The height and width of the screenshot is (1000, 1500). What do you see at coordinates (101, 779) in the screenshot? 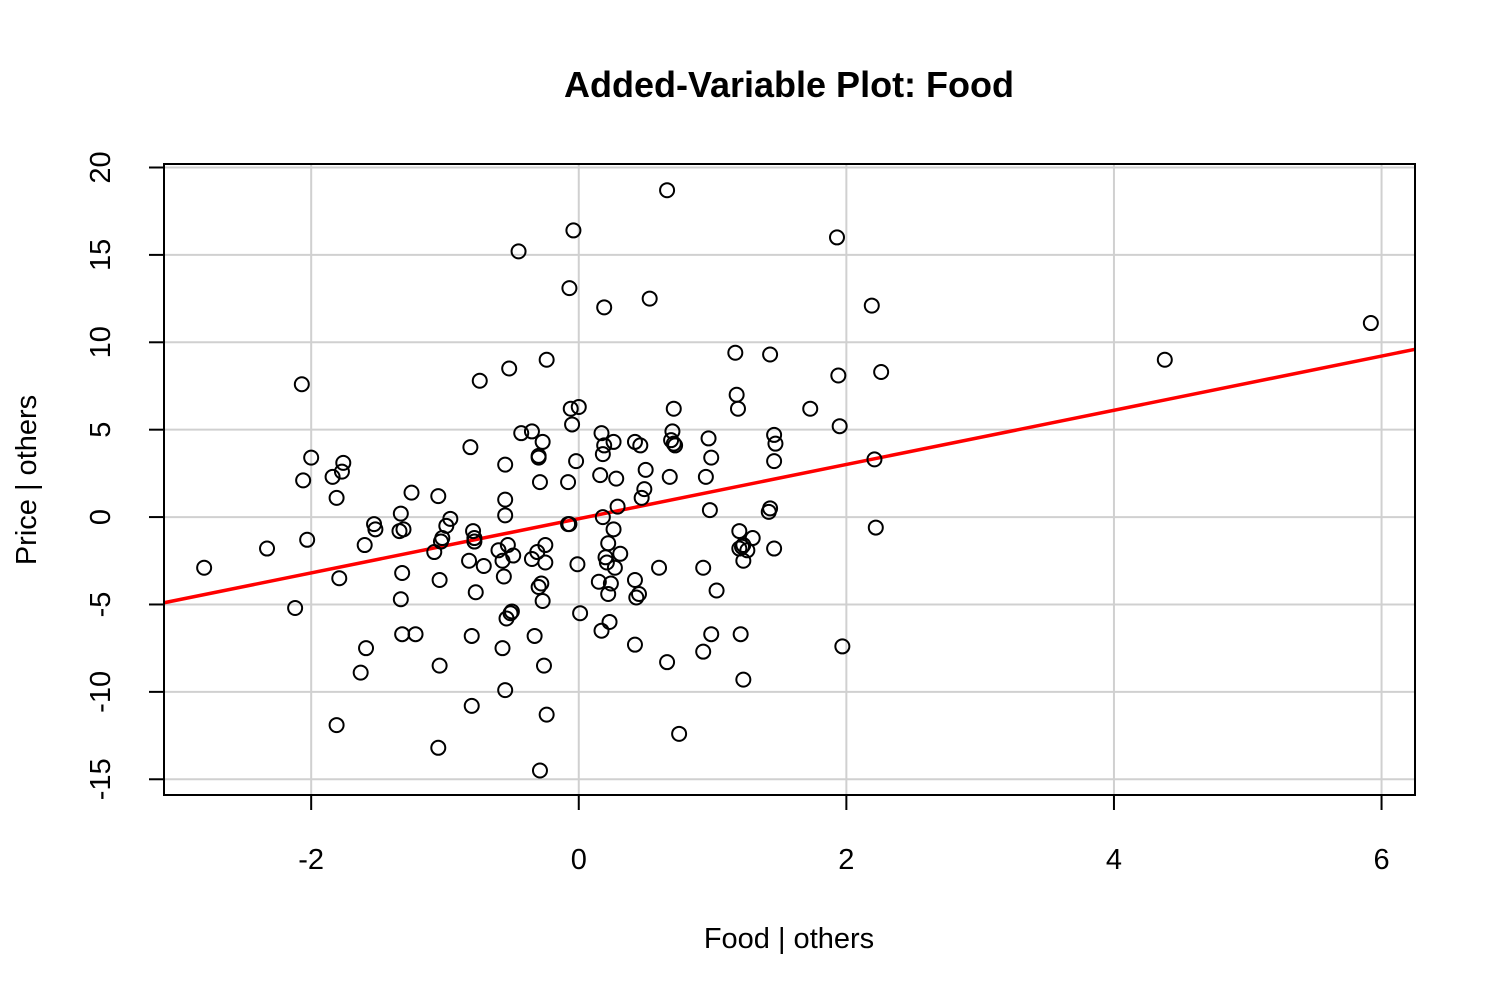
I see `y-tick-label: -15` at bounding box center [101, 779].